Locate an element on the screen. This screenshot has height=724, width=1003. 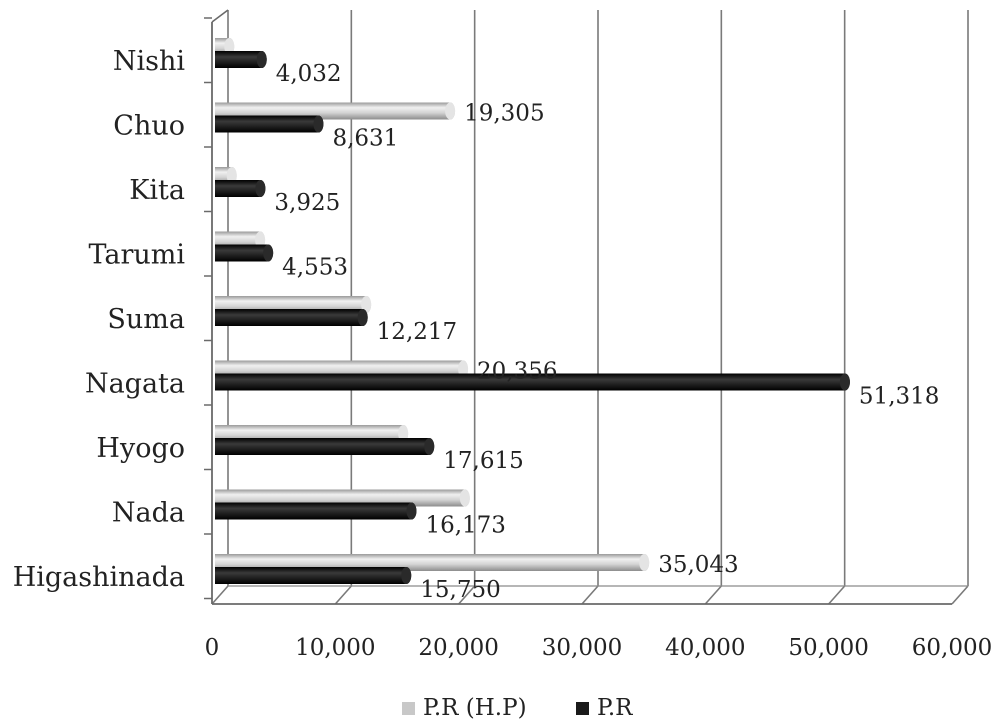
data-label-pr: 17,615 is located at coordinates (483, 461).